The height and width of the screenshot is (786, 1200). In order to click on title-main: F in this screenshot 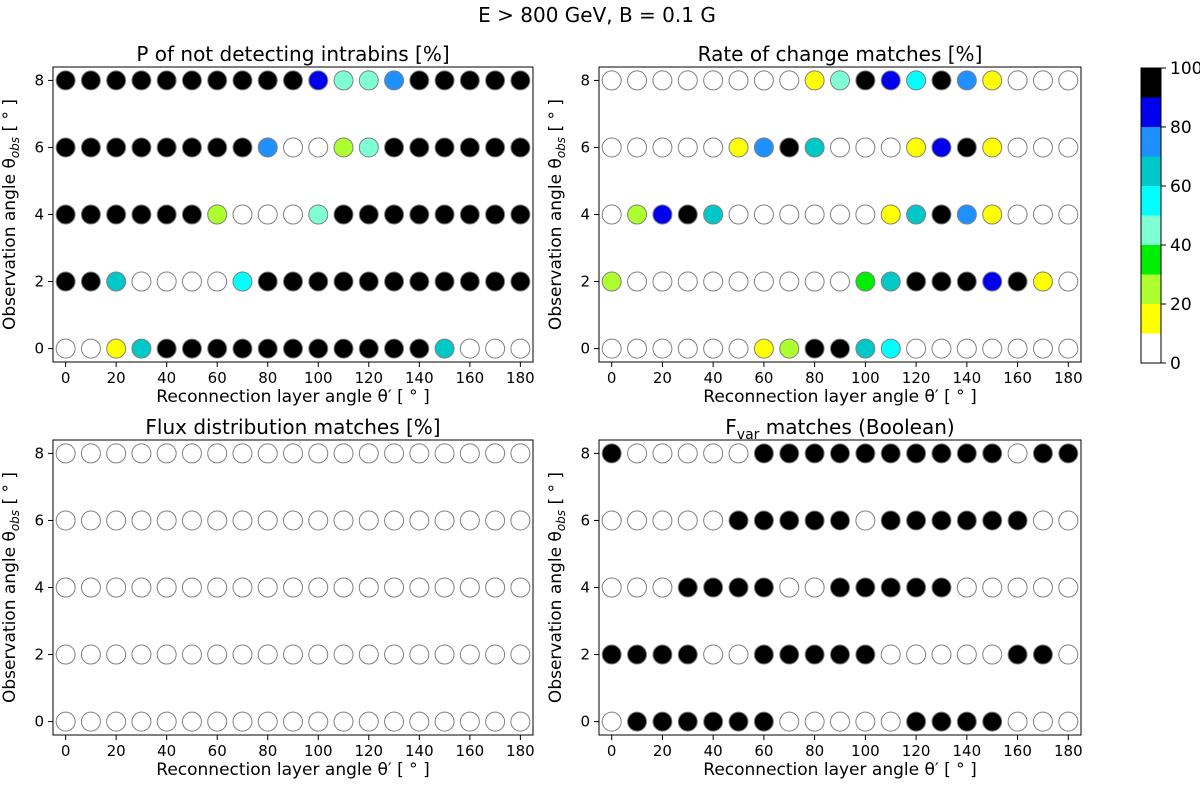, I will do `click(731, 427)`.